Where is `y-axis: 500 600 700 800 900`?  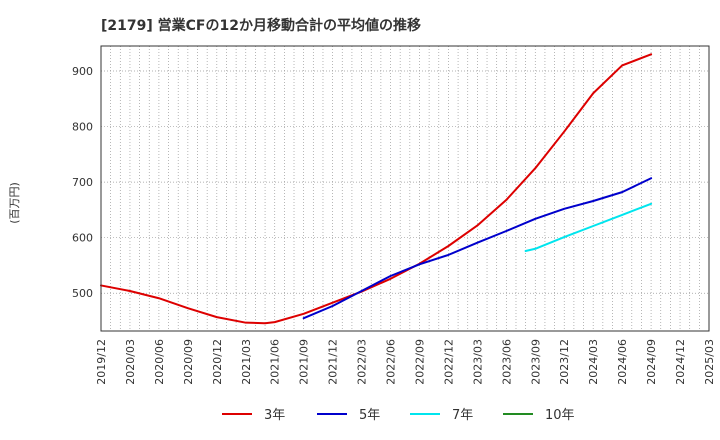 y-axis: 500 600 700 800 900 is located at coordinates (82, 182).